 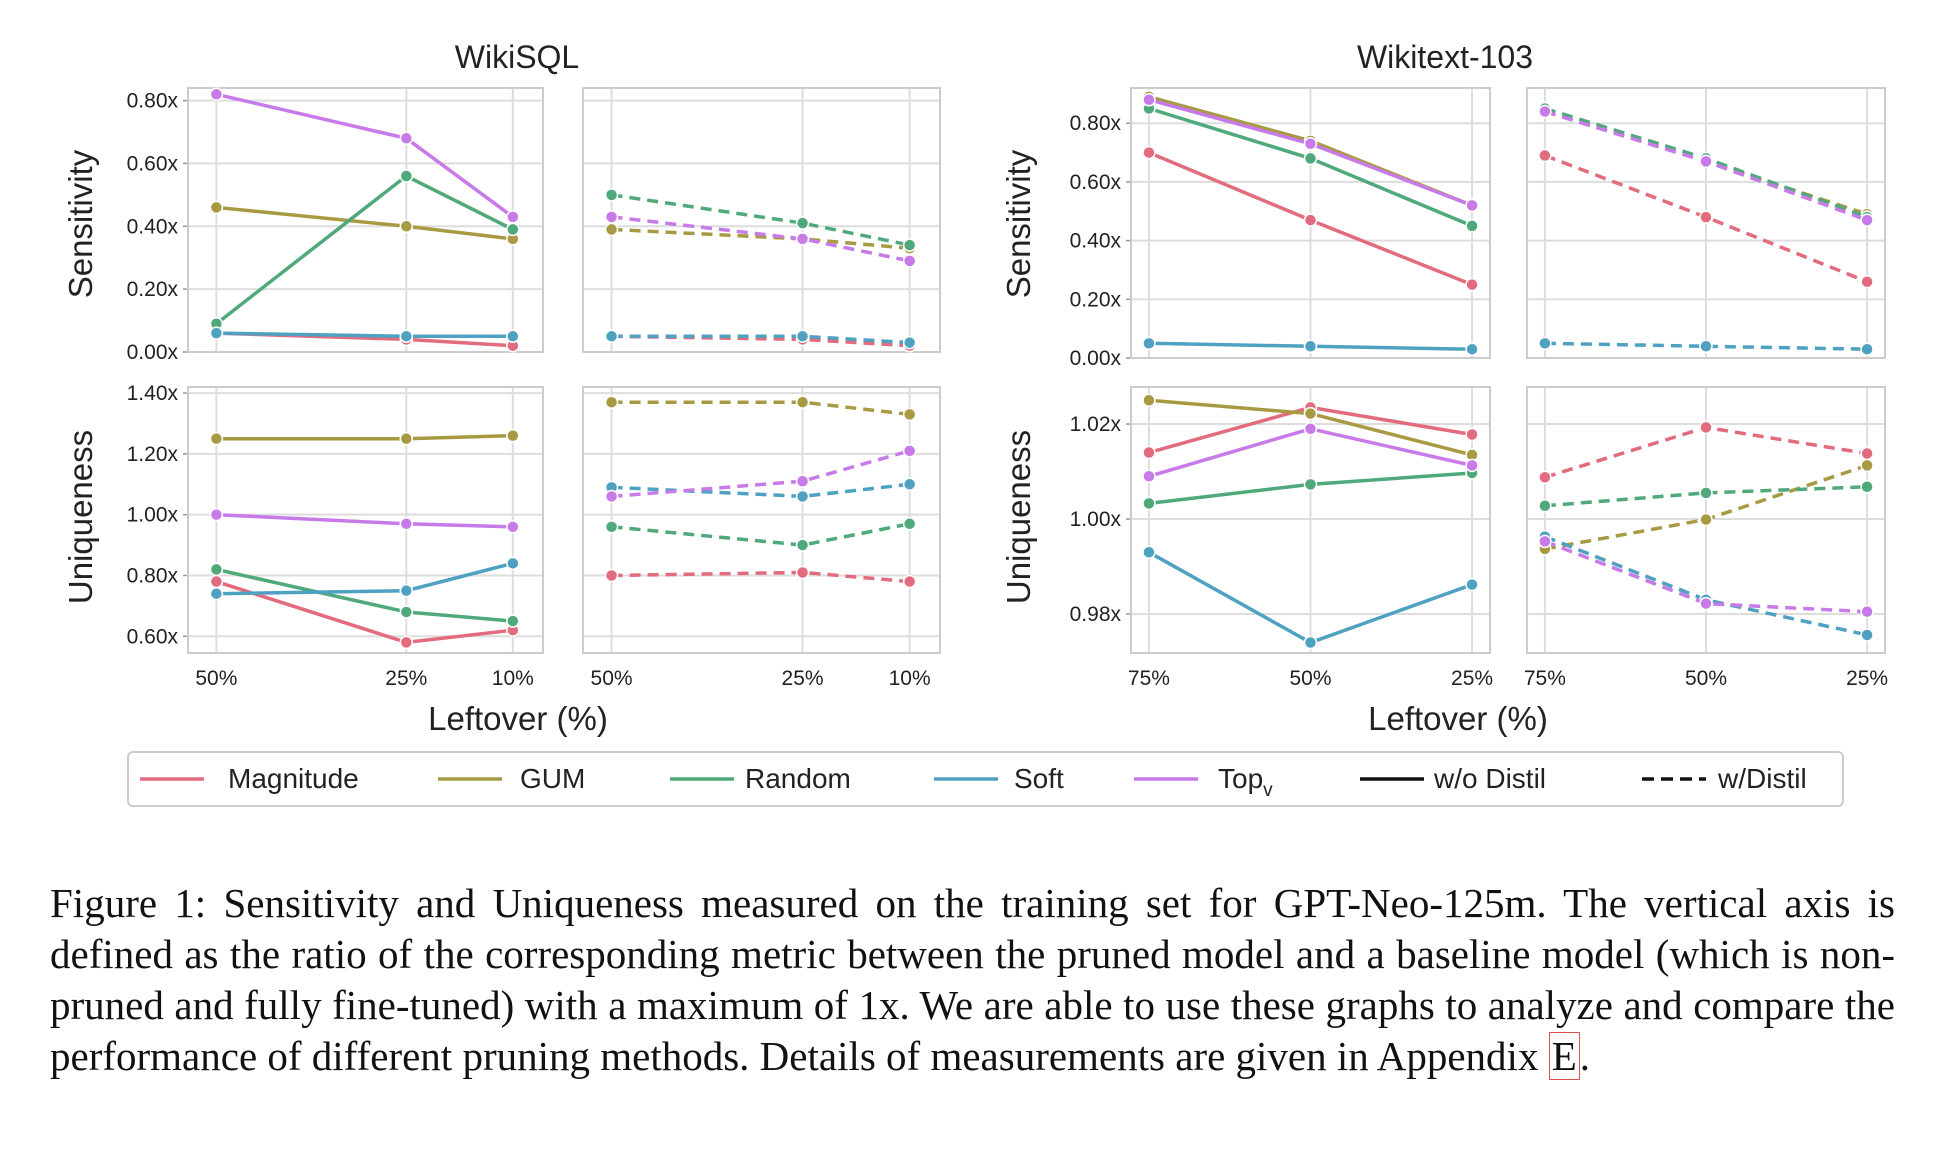 What do you see at coordinates (1706, 585) in the screenshot?
I see `series-line-soft` at bounding box center [1706, 585].